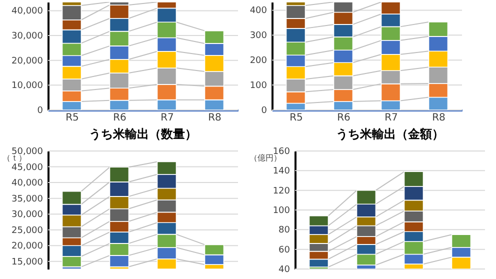 The width and height of the screenshot is (496, 279). Describe the element at coordinates (281, 191) in the screenshot. I see `y-tick-label: 120` at that location.